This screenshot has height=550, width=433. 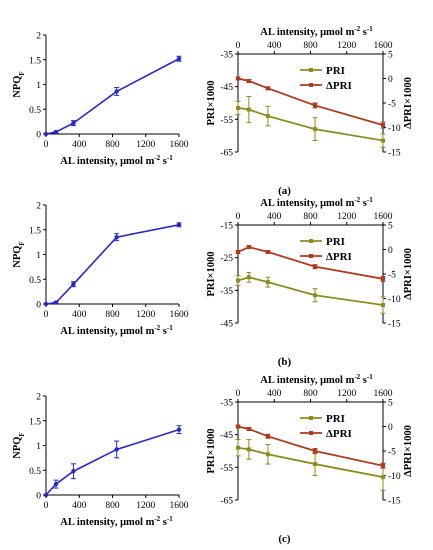 What do you see at coordinates (311, 70) in the screenshot?
I see `legend-marker-pri` at bounding box center [311, 70].